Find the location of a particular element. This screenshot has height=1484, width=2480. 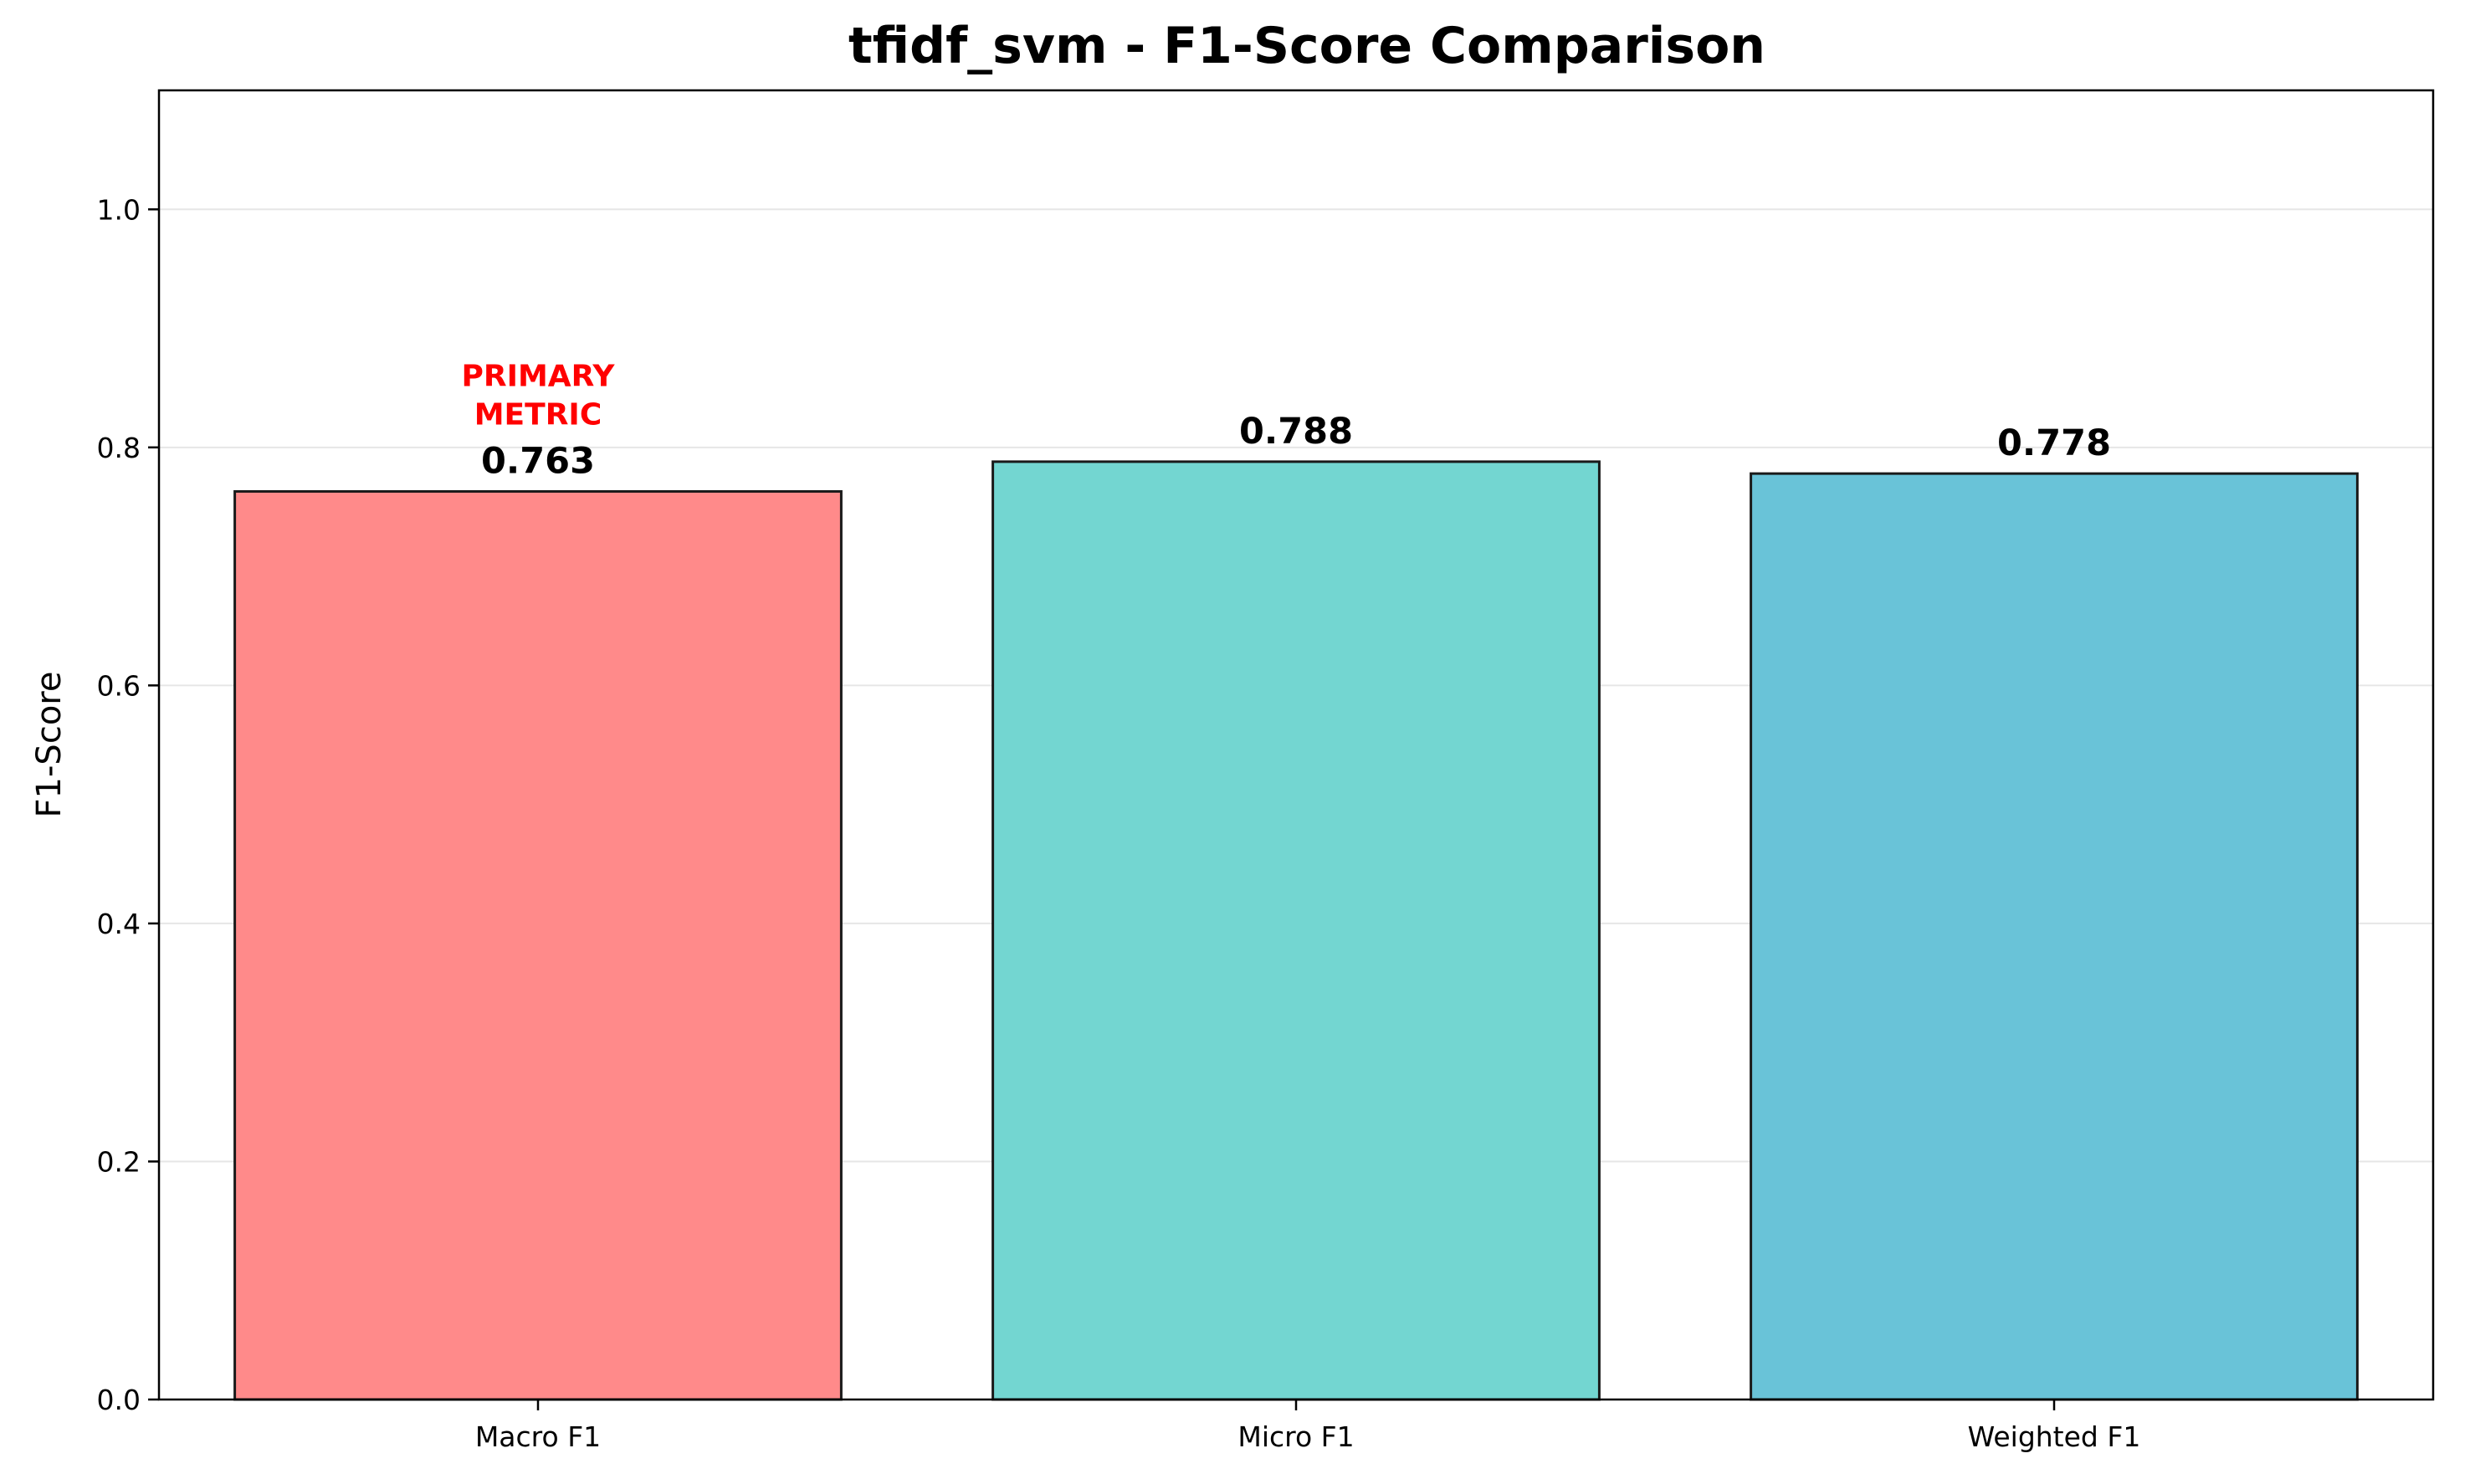

value-label: 0.763 is located at coordinates (538, 461).